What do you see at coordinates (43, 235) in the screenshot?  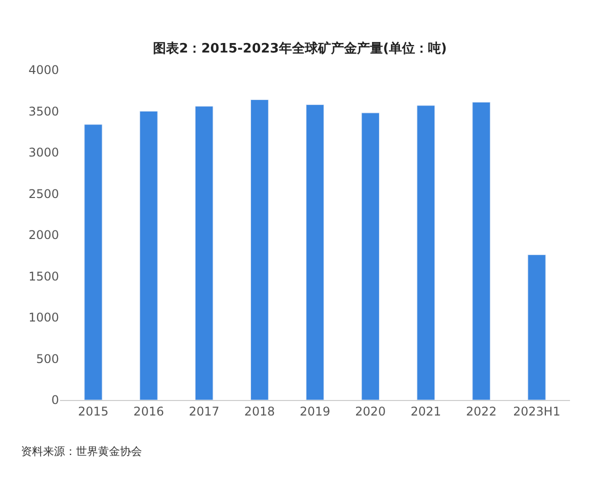 I see `y-tick-label: 2000` at bounding box center [43, 235].